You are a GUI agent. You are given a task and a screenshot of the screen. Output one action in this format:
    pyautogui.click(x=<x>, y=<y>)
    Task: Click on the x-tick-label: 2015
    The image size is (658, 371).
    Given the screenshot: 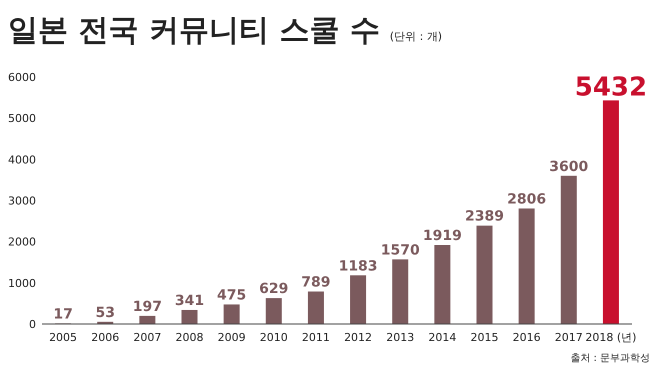 What is the action you would take?
    pyautogui.click(x=484, y=337)
    